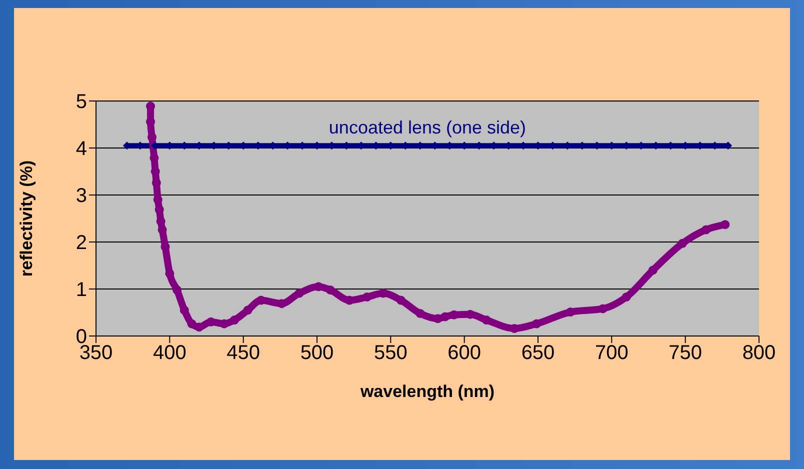 Image resolution: width=804 pixels, height=469 pixels. I want to click on y-tick-label: 2, so click(81, 243).